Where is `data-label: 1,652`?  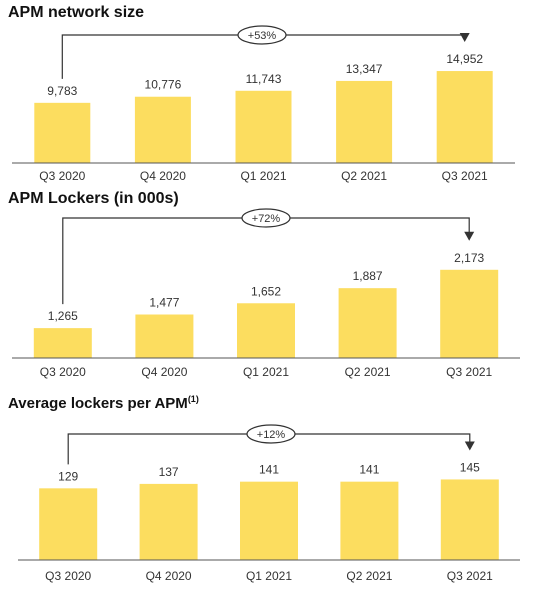 data-label: 1,652 is located at coordinates (266, 291).